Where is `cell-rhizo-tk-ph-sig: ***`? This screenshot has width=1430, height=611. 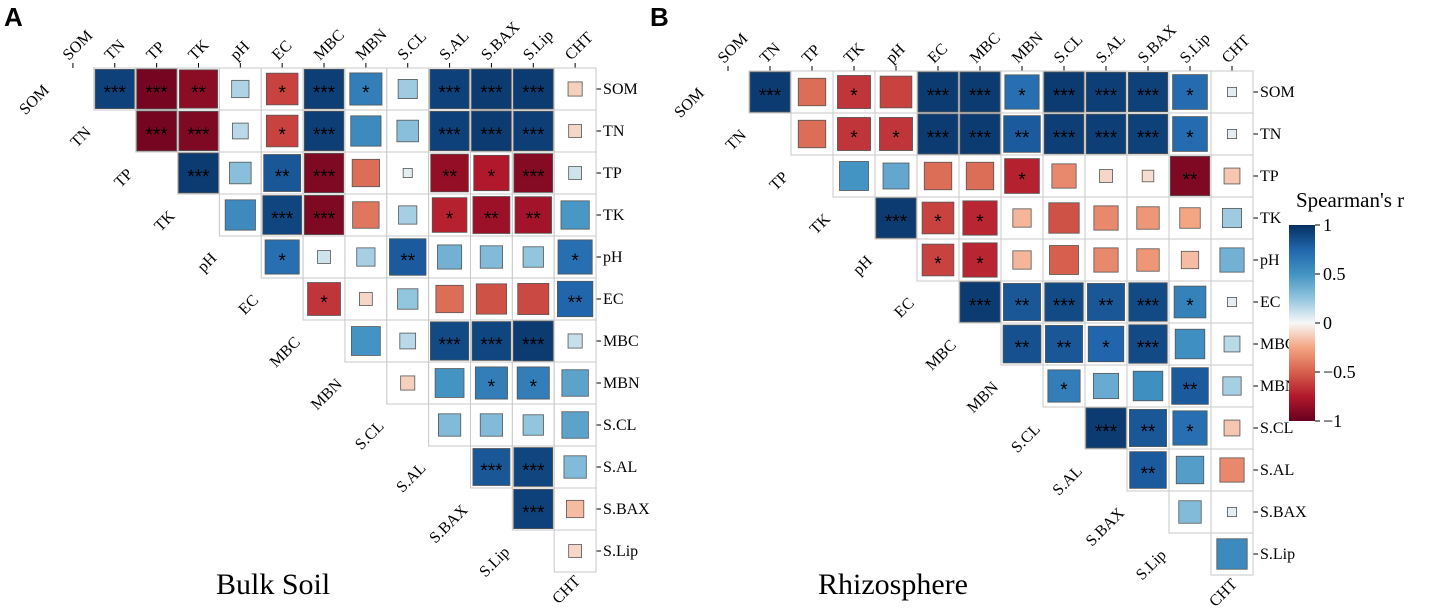 cell-rhizo-tk-ph-sig: *** is located at coordinates (896, 222).